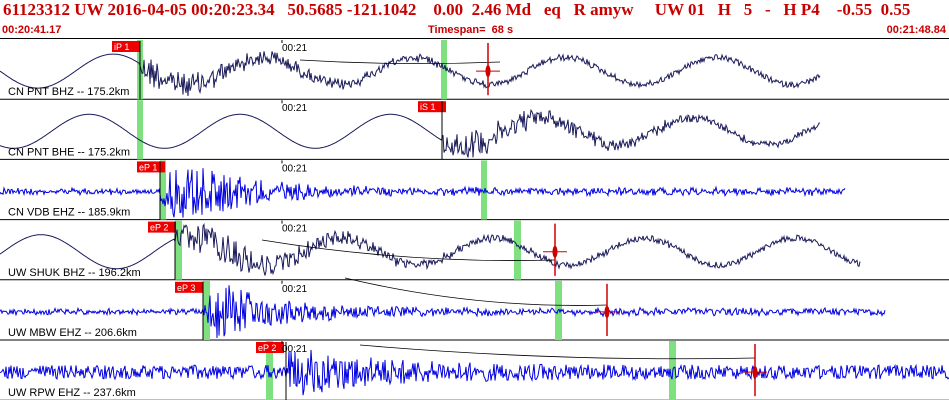  Describe the element at coordinates (474, 38) in the screenshot. I see `header-divider` at that location.